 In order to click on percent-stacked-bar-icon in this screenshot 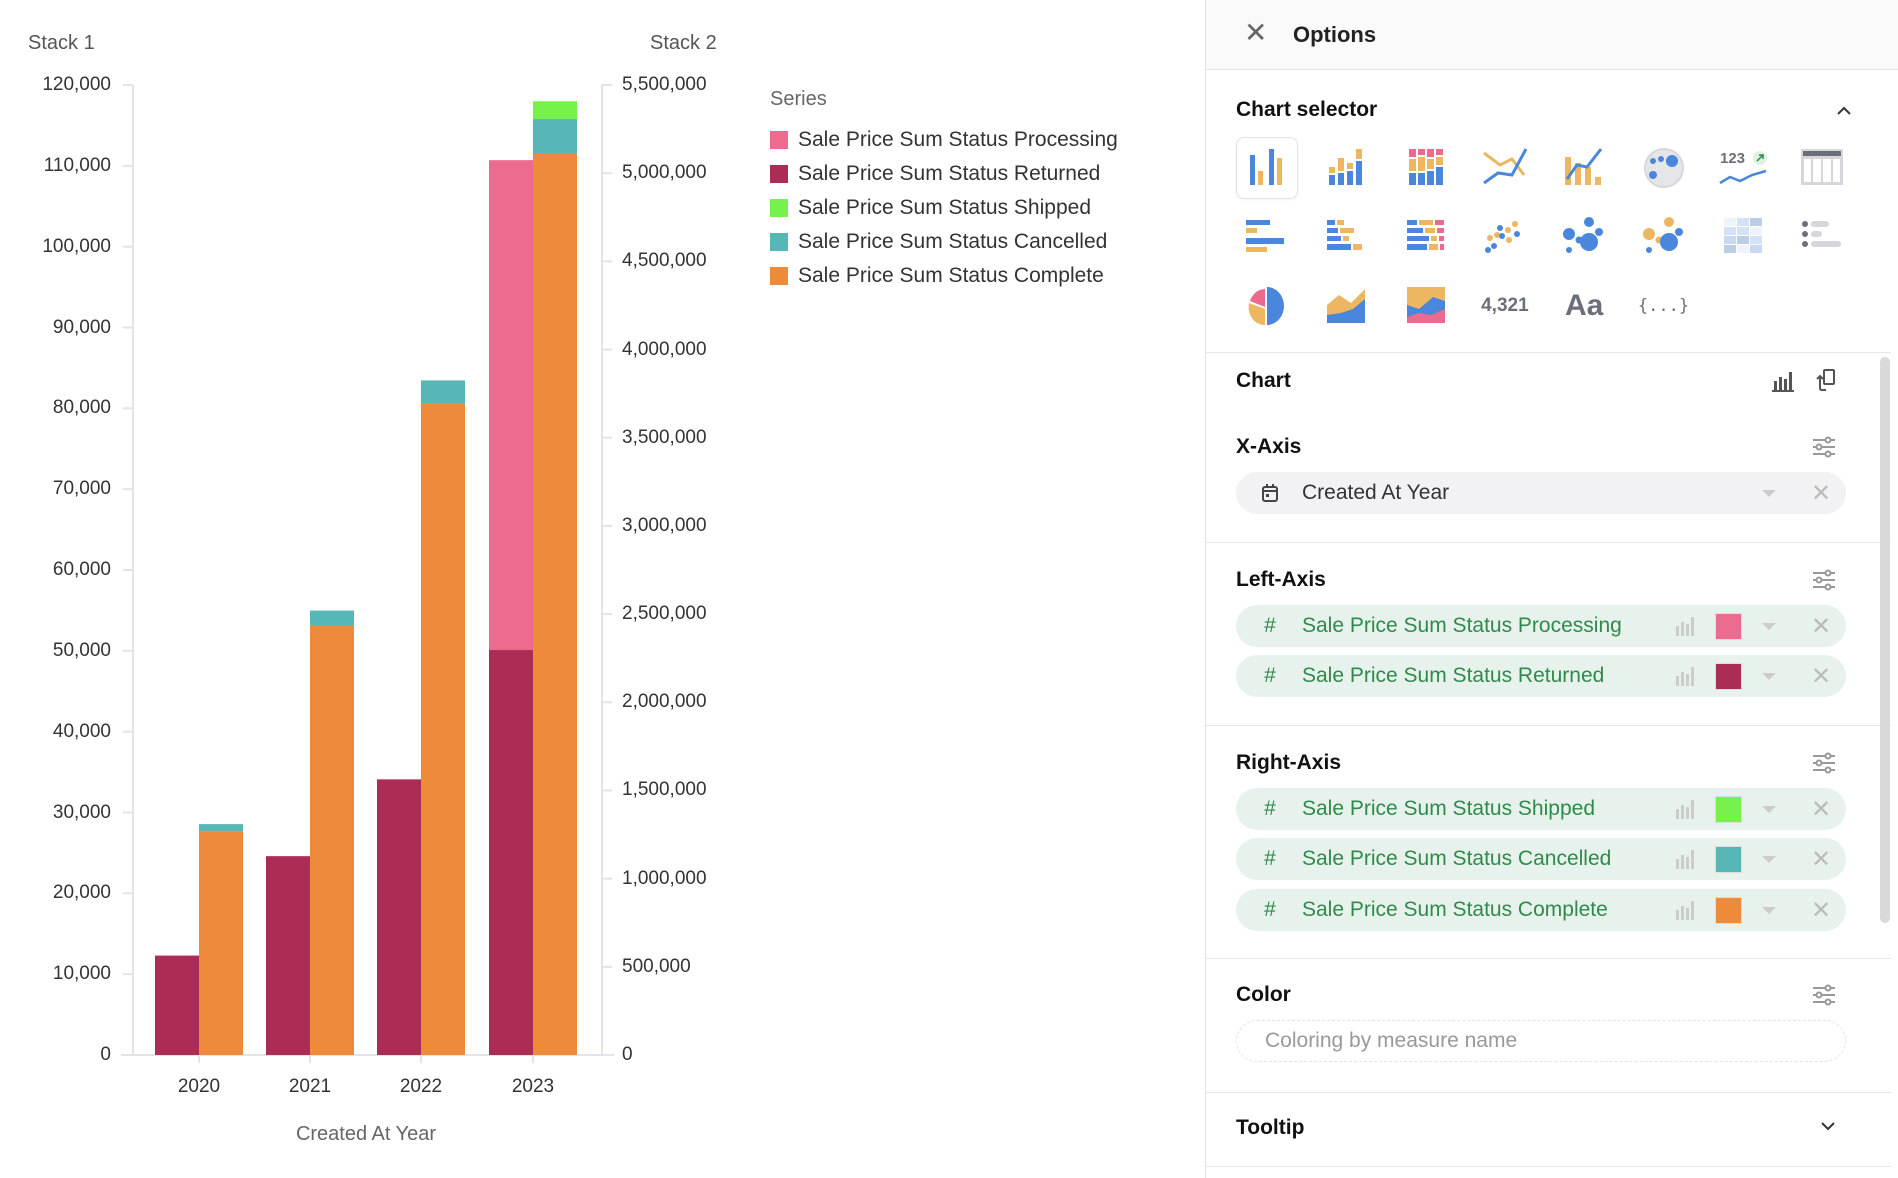, I will do `click(1426, 168)`.